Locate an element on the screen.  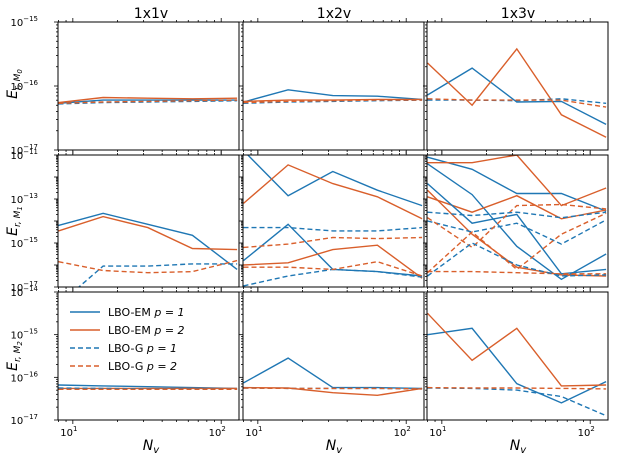
column-title-1x2v: 1x2v is located at coordinates (334, 14).